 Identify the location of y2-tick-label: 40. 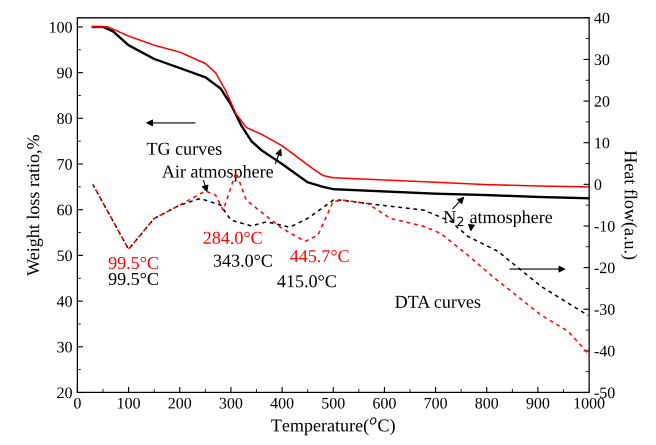
(602, 18).